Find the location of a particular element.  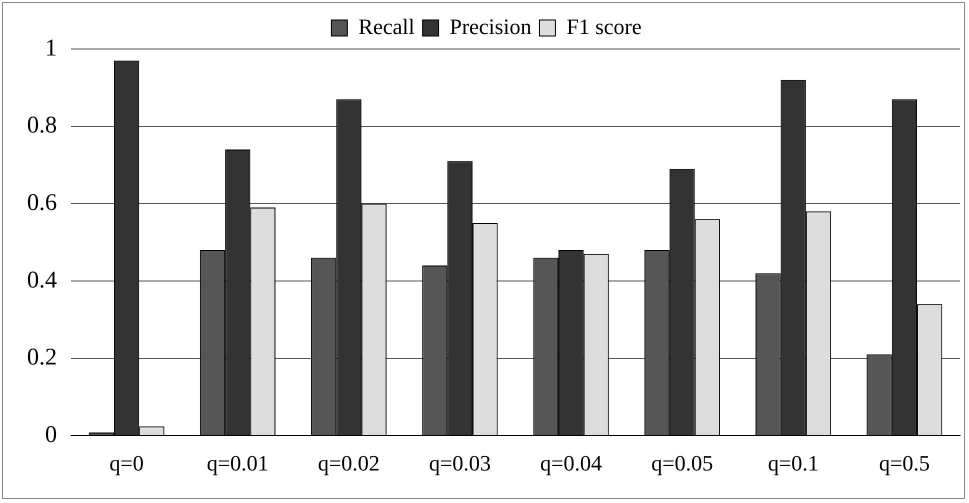

y-tick-label: 0 is located at coordinates (51, 435).